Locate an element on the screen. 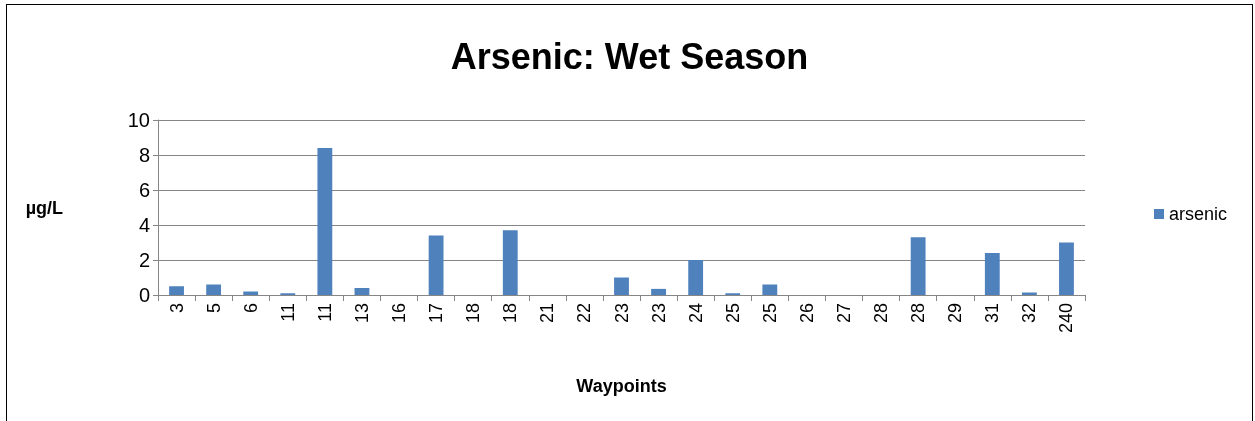 The width and height of the screenshot is (1255, 421). x-tick-label: 24 is located at coordinates (695, 313).